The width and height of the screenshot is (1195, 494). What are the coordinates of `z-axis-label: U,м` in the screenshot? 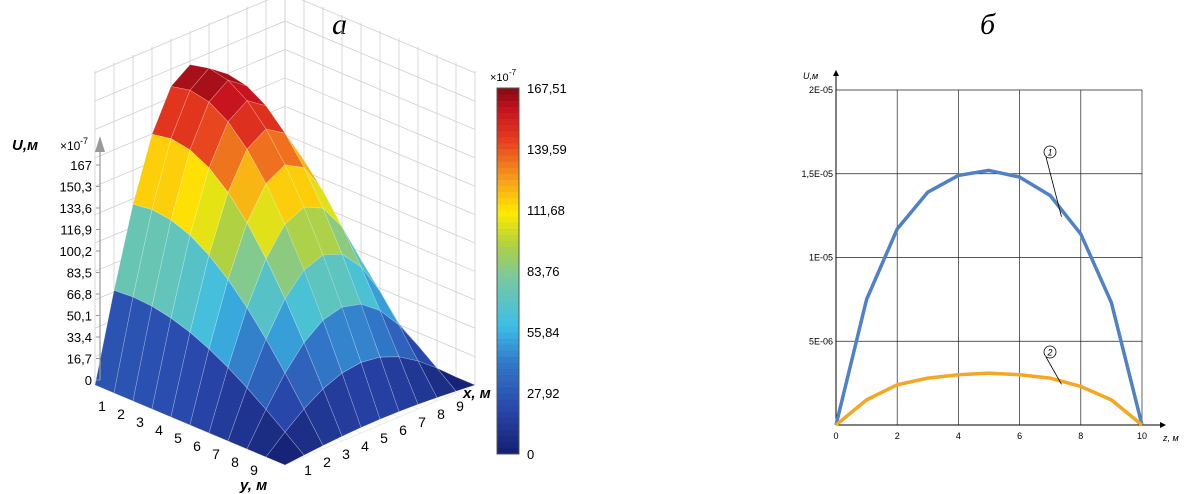 It's located at (25, 145).